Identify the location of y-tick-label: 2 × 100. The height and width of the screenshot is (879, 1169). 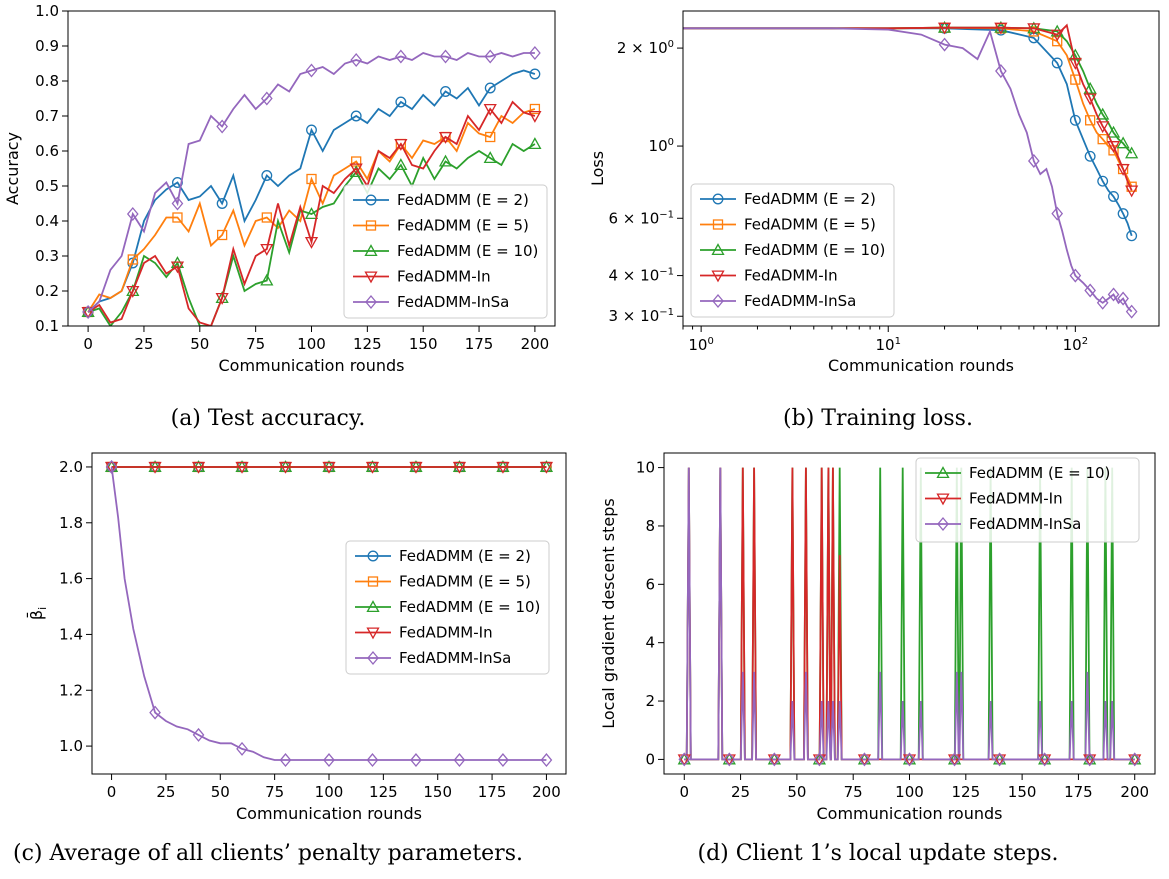
(645, 48).